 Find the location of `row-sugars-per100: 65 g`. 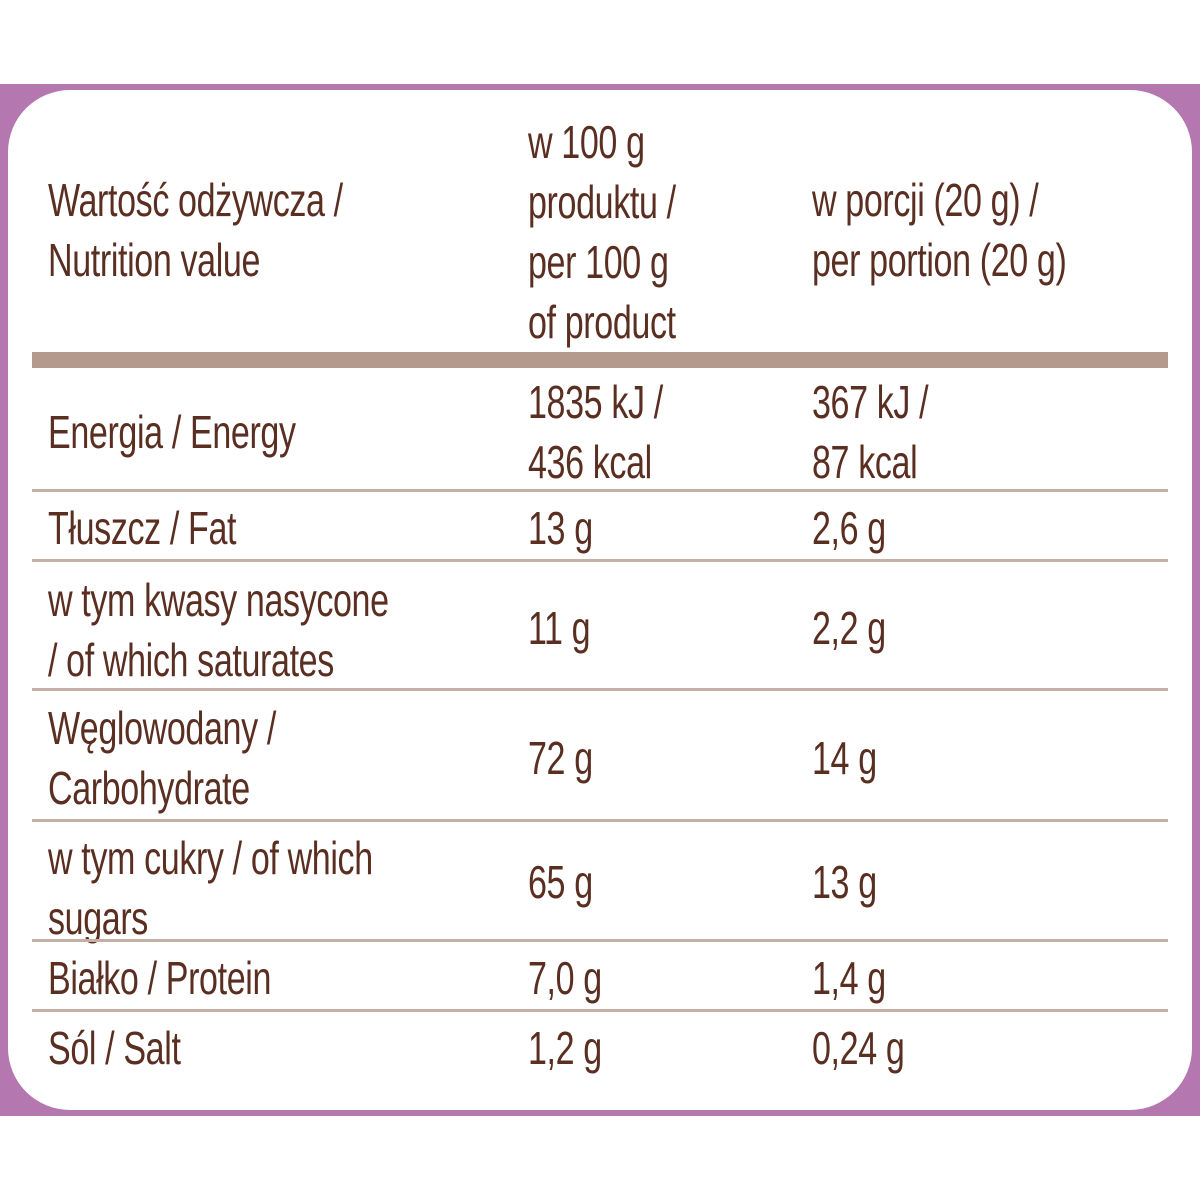

row-sugars-per100: 65 g is located at coordinates (560, 882).